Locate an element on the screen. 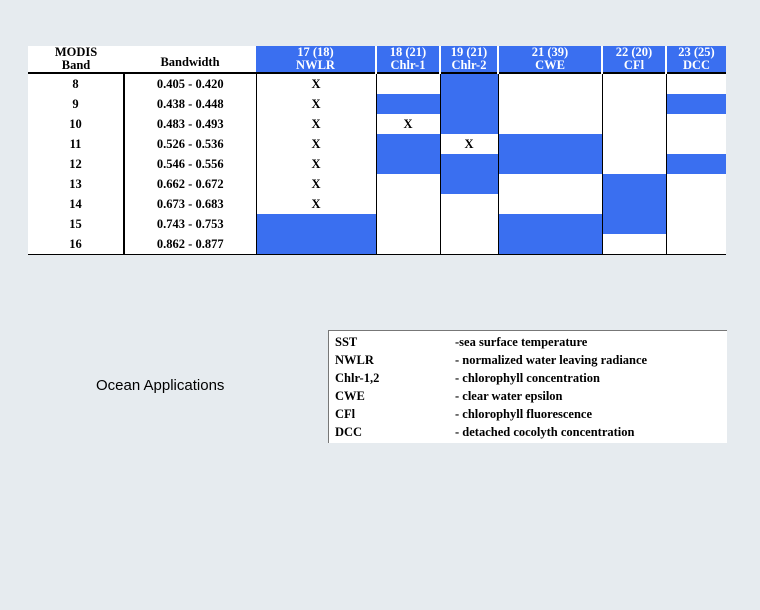 The image size is (760, 610). header-col-22-num: 22 (20) is located at coordinates (634, 52).